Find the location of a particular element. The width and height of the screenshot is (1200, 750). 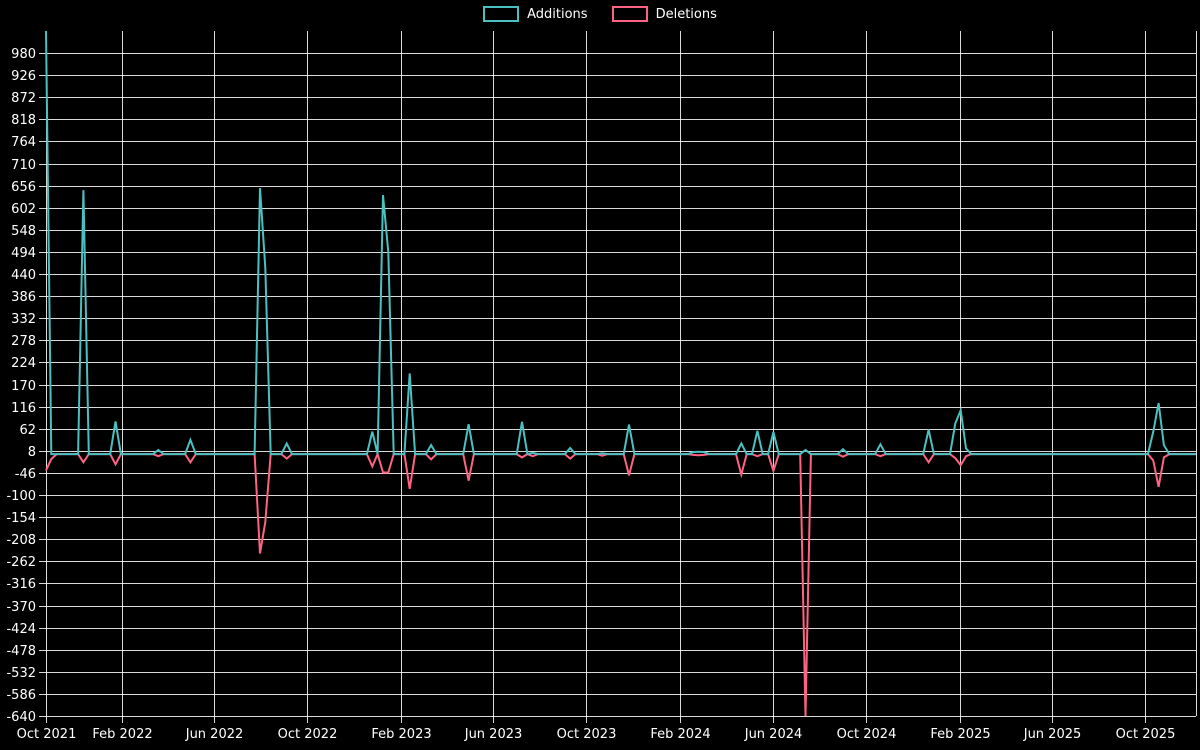

svg-text: 224 is located at coordinates (23, 363).